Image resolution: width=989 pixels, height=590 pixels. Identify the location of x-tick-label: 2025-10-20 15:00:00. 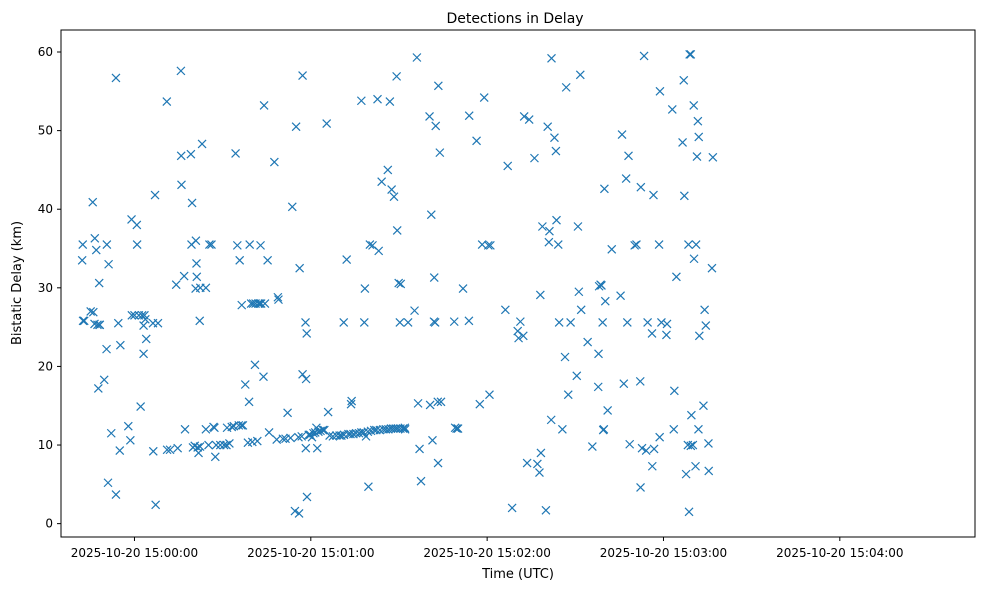
(134, 553).